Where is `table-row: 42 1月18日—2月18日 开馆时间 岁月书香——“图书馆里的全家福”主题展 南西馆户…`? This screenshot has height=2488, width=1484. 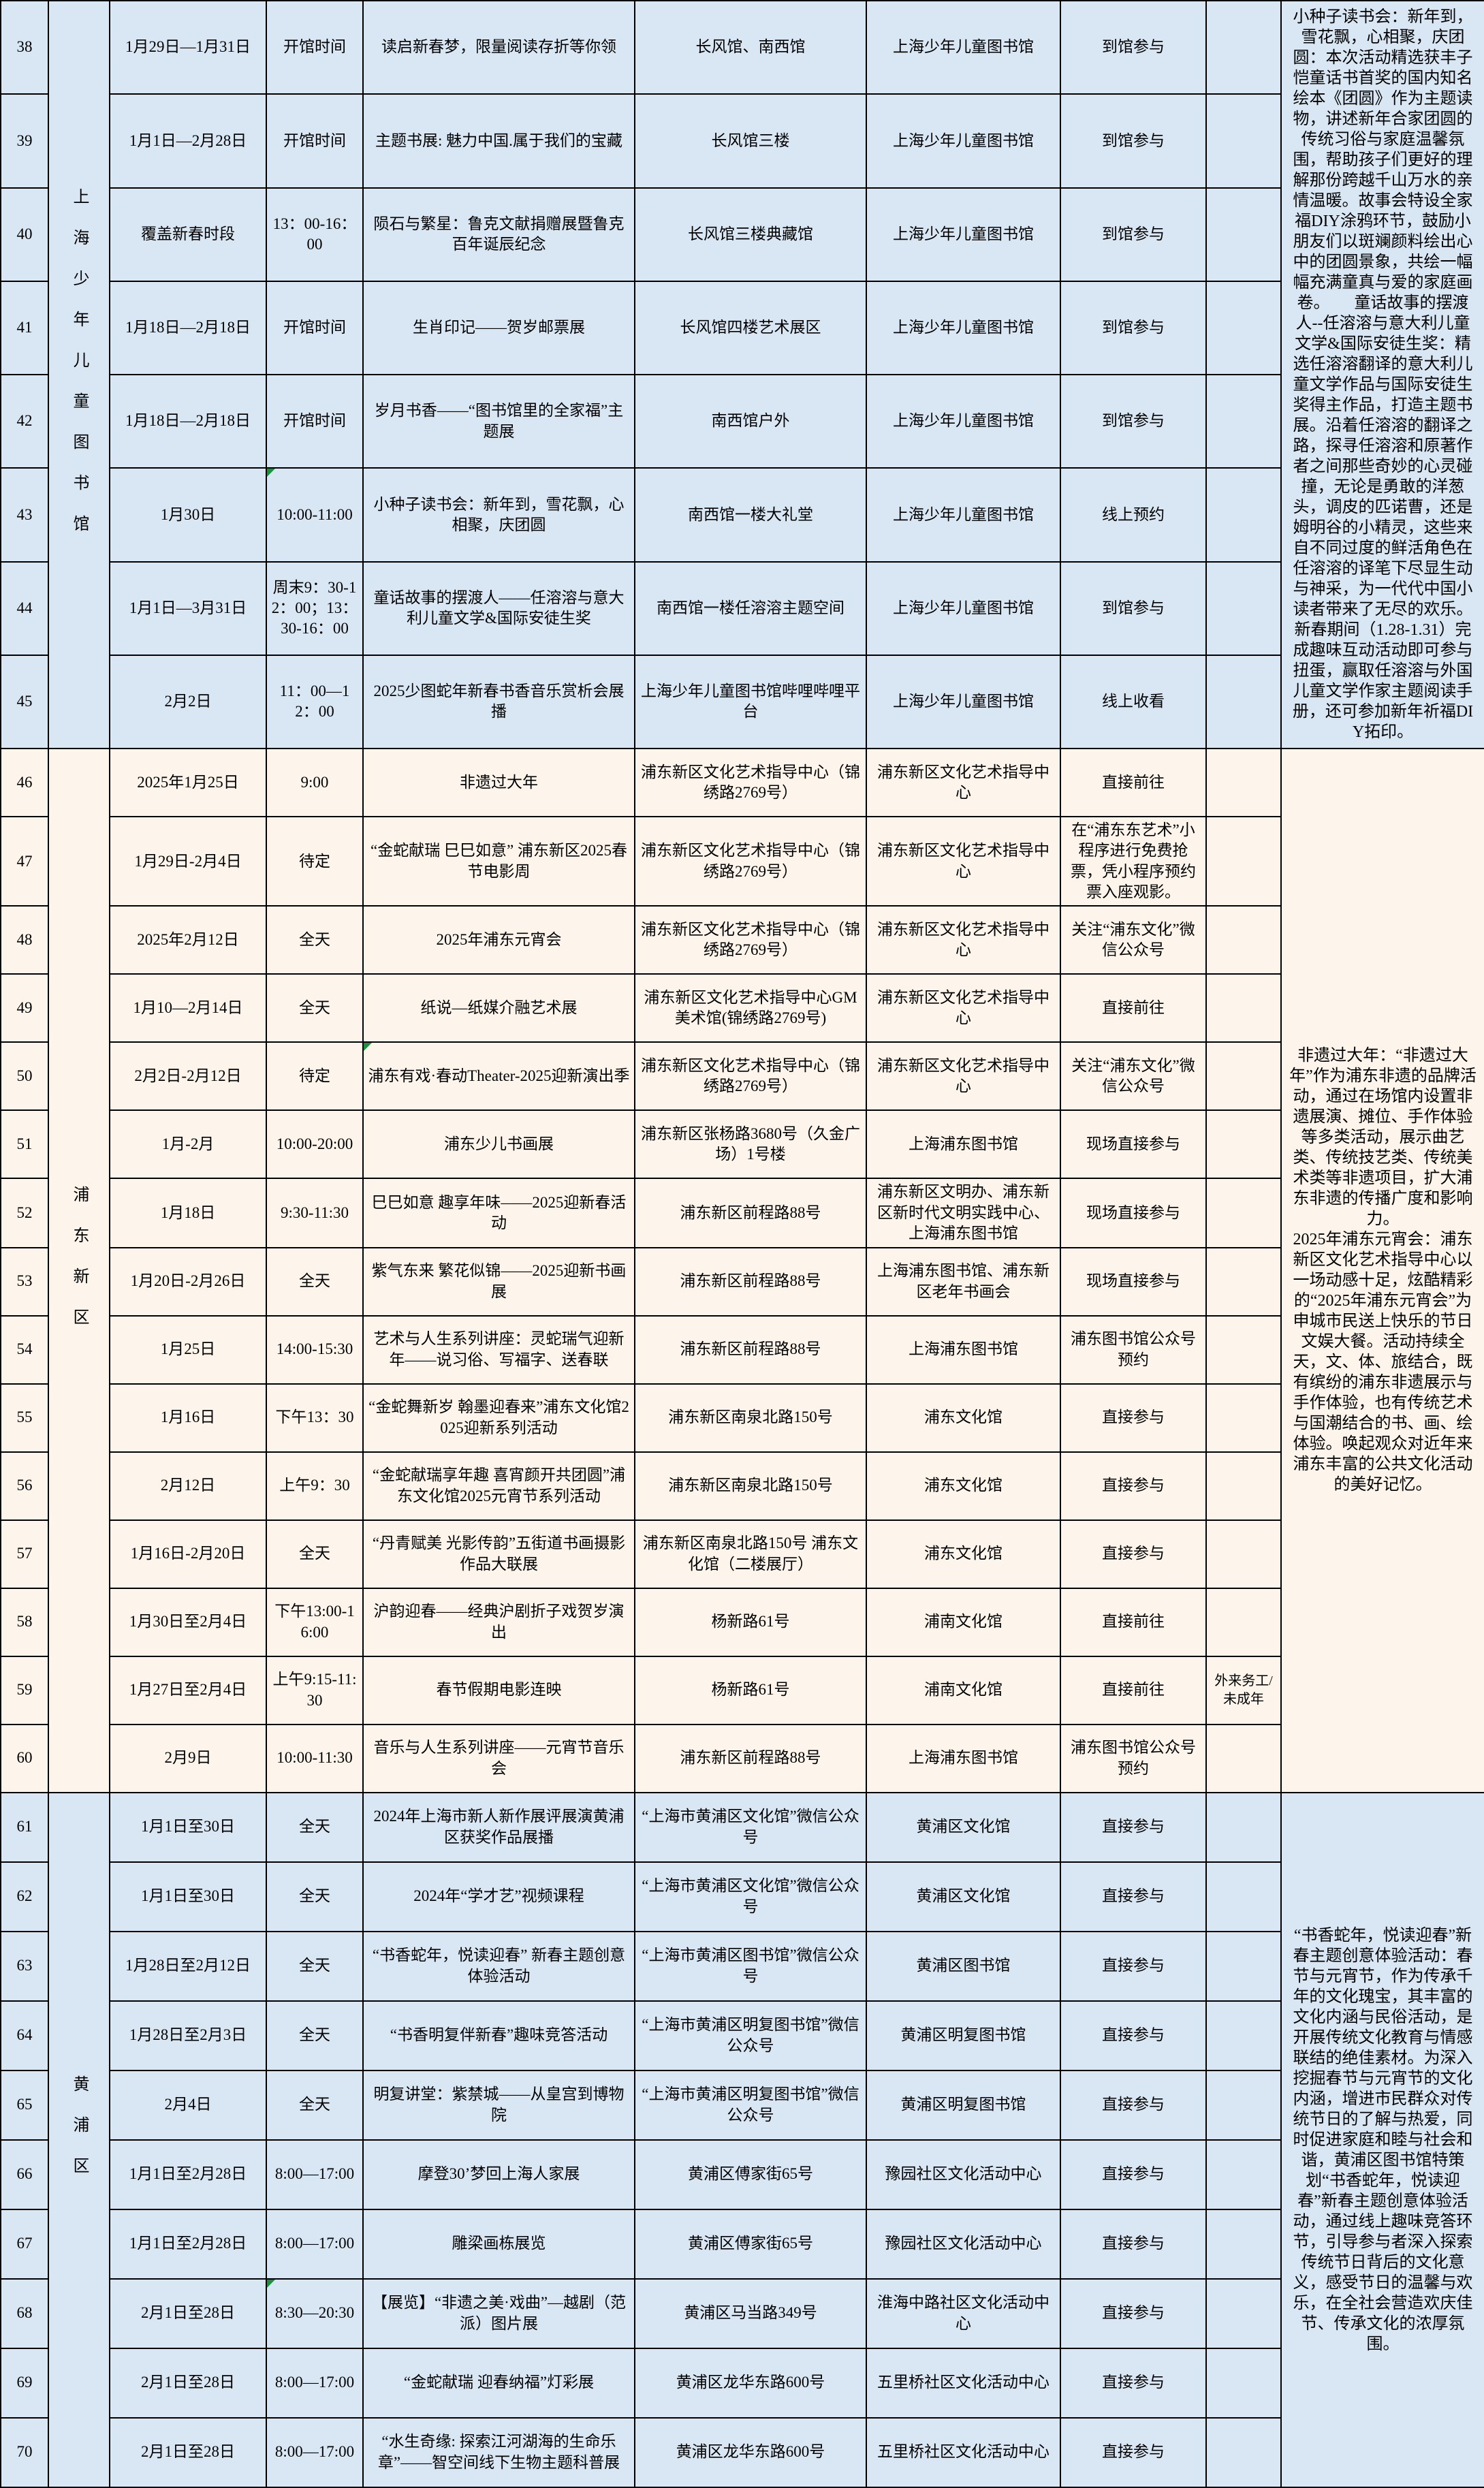
table-row: 42 1月18日—2月18日 开馆时间 岁月书香——“图书馆里的全家福”主题展 南西馆户… is located at coordinates (742, 421).